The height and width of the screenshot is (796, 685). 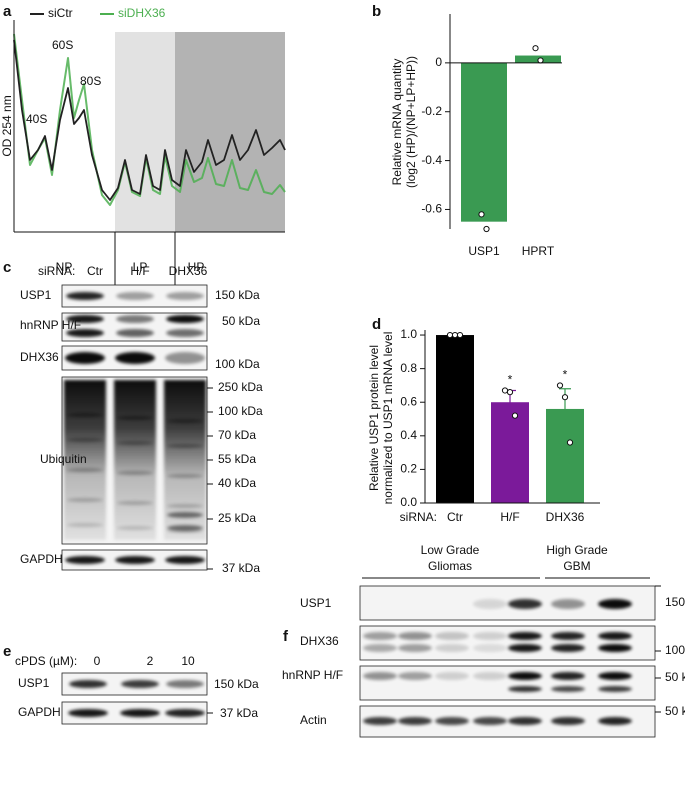 What do you see at coordinates (418, 517) in the screenshot?
I see `x-axis-label: siRNA:` at bounding box center [418, 517].